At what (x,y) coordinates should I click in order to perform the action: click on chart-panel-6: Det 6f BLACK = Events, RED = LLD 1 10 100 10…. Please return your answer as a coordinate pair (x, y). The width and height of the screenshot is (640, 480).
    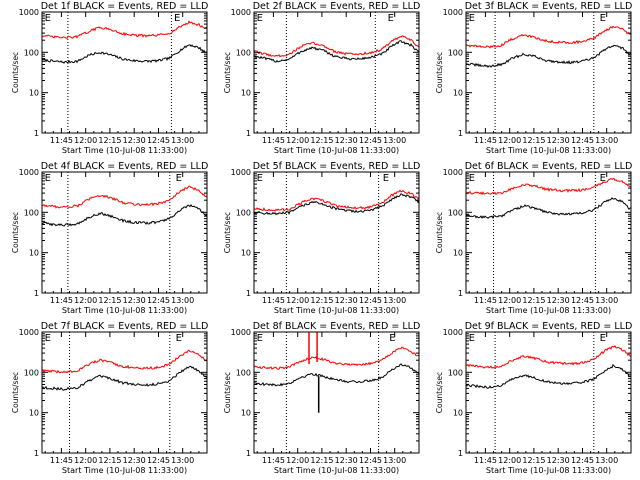
    Looking at the image, I should click on (533, 238).